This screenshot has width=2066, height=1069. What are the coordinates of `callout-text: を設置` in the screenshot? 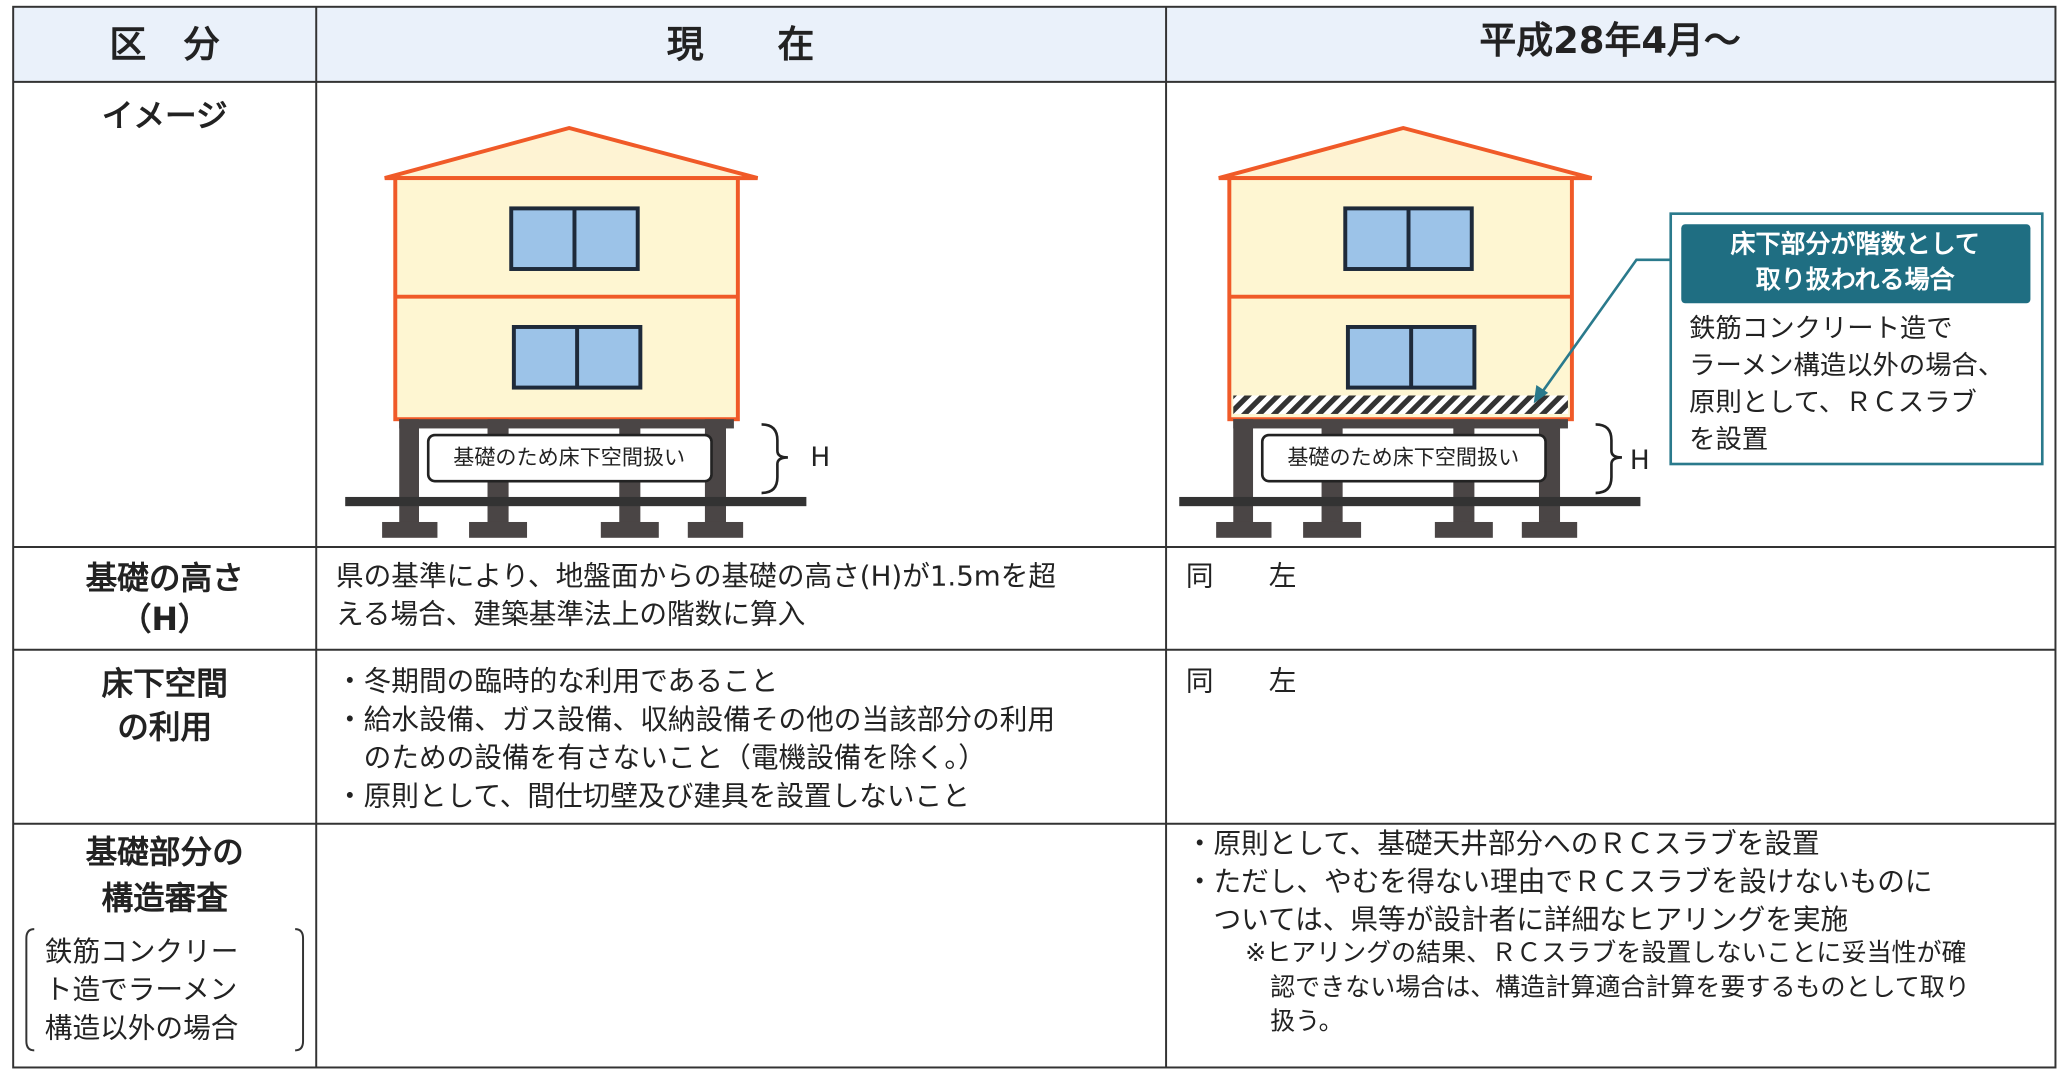 It's located at (1728, 440).